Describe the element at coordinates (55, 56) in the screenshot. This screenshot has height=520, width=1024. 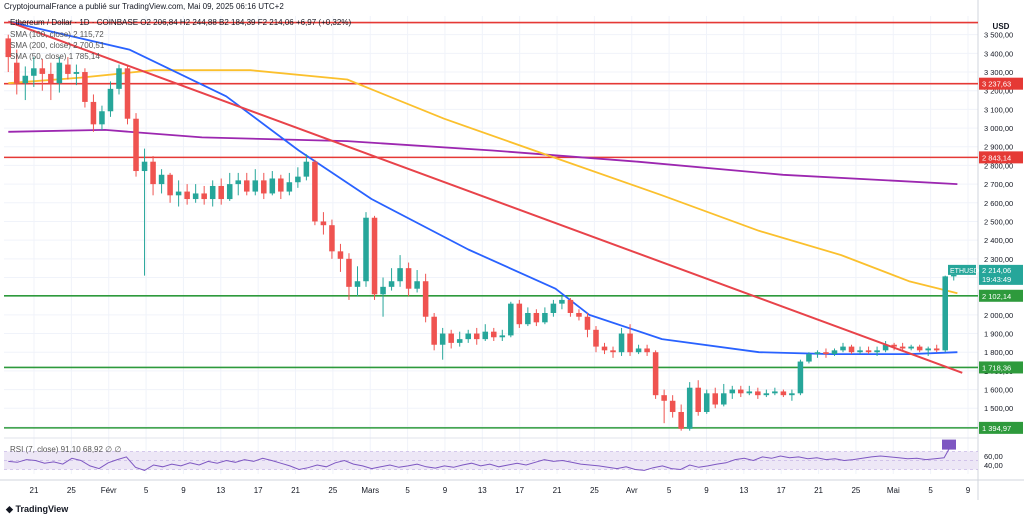
I see `legend-sma50: SMA (50, close) 1 785,14` at that location.